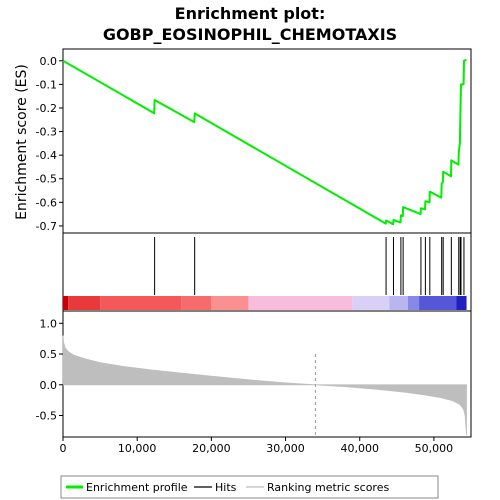 Image resolution: width=500 pixels, height=500 pixels. Describe the element at coordinates (211, 448) in the screenshot. I see `x-tick-label: 20,000` at that location.